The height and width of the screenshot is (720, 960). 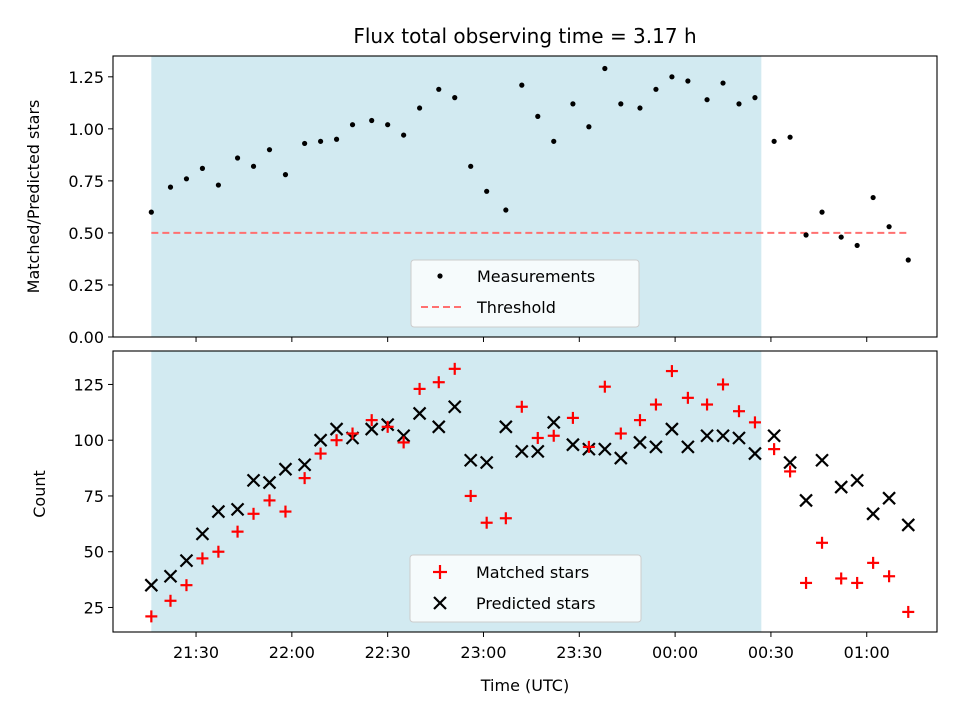 I want to click on legend-matched-label: Matched stars, so click(x=532, y=572).